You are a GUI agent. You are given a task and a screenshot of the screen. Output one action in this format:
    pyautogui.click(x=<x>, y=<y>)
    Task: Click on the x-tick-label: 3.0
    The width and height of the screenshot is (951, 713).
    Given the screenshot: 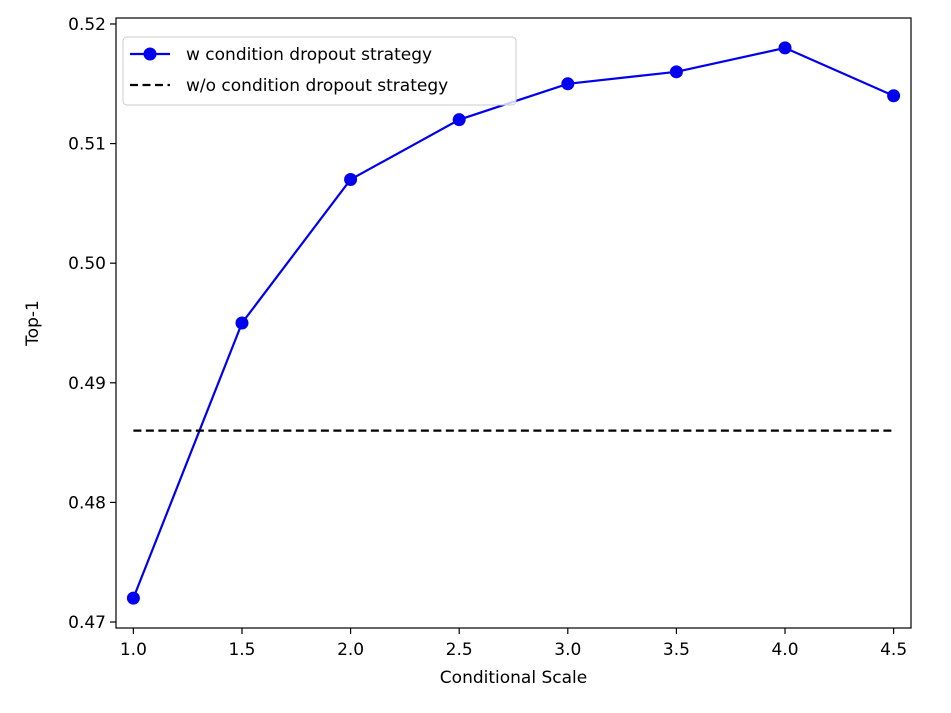 What is the action you would take?
    pyautogui.click(x=567, y=650)
    